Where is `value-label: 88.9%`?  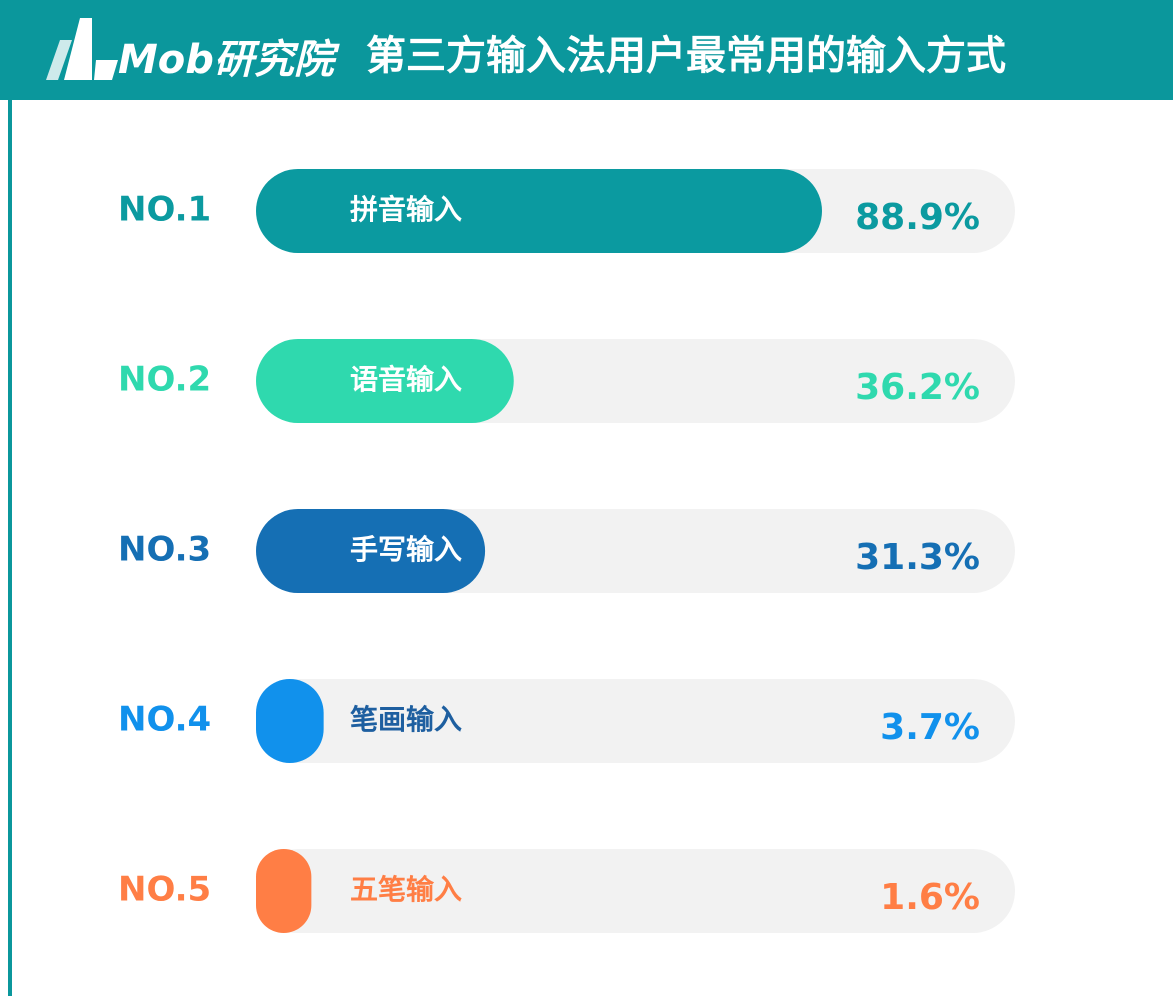 value-label: 88.9% is located at coordinates (917, 217).